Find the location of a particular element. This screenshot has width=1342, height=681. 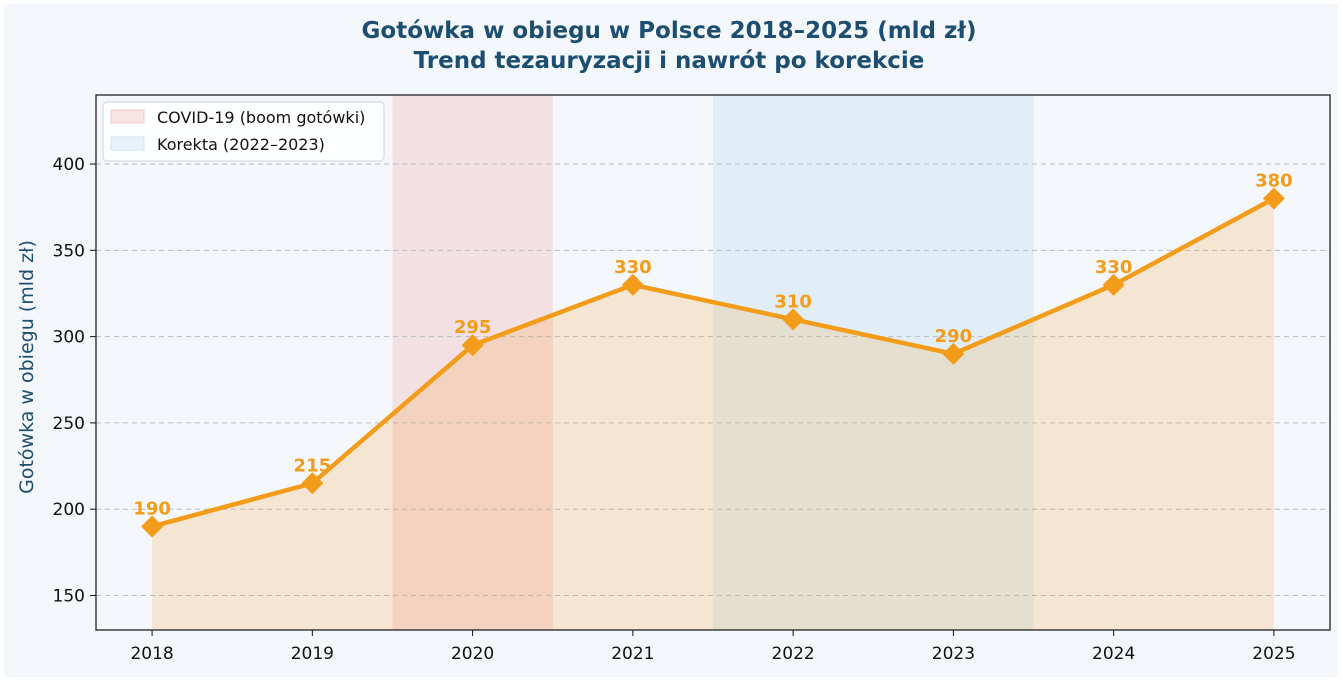

x-tick-label: 2022 is located at coordinates (792, 654).